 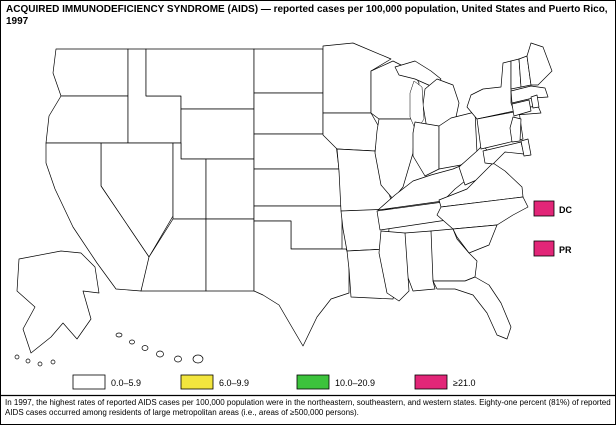 I want to click on state-wy, so click(x=217, y=134).